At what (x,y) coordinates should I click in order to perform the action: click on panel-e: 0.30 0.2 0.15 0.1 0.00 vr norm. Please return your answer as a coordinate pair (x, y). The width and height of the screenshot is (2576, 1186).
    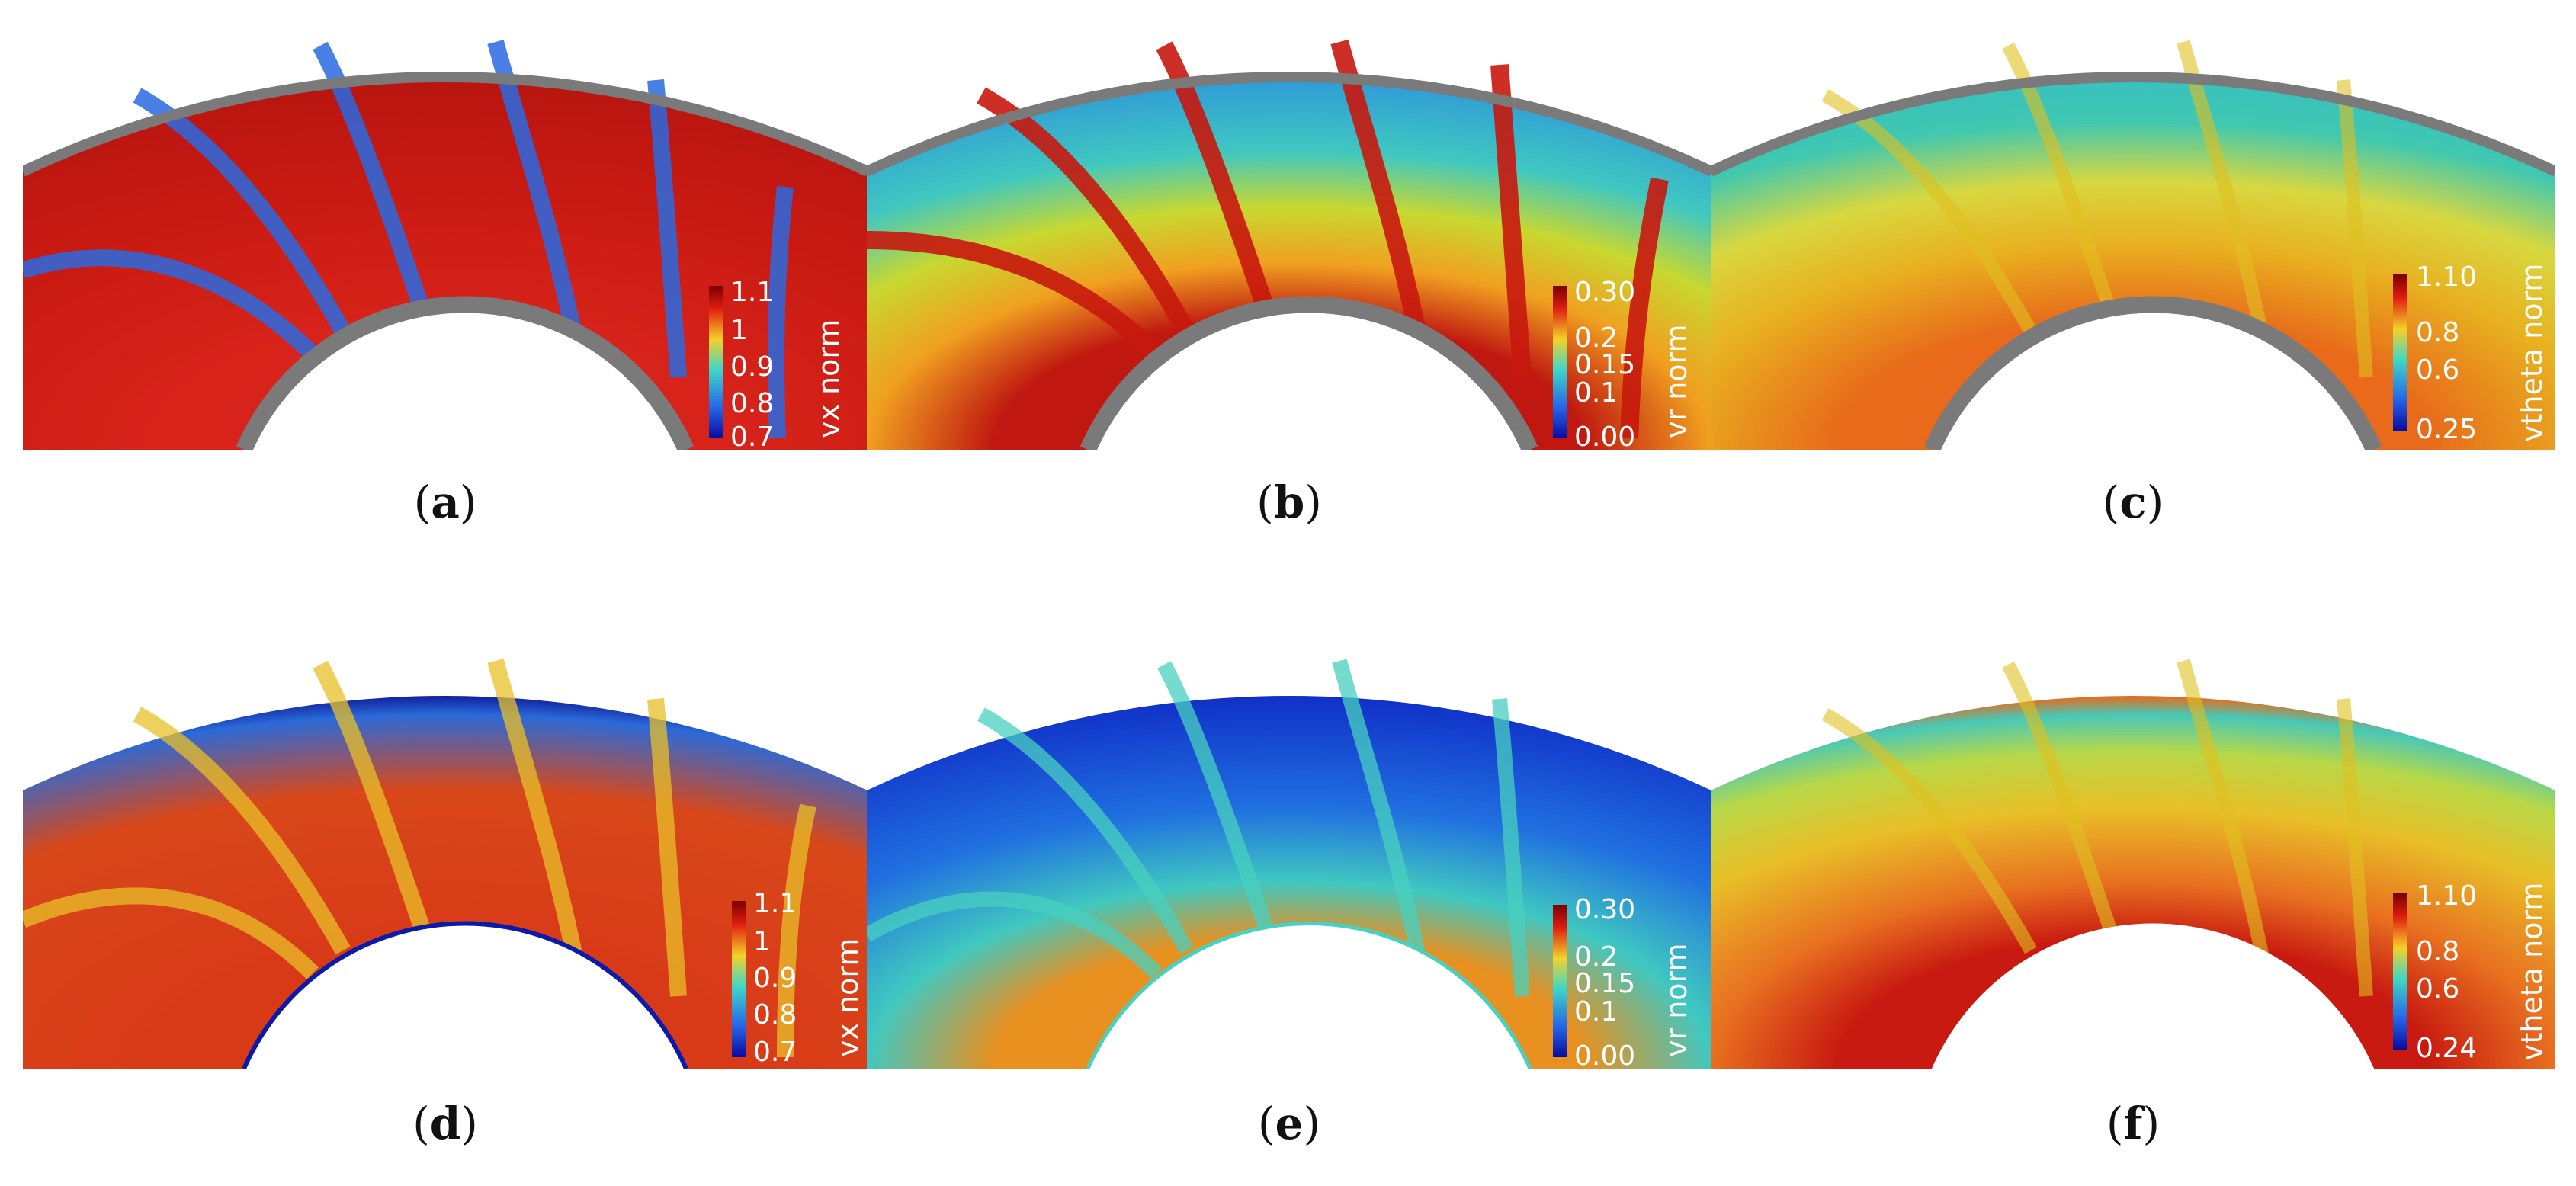
    Looking at the image, I should click on (1289, 849).